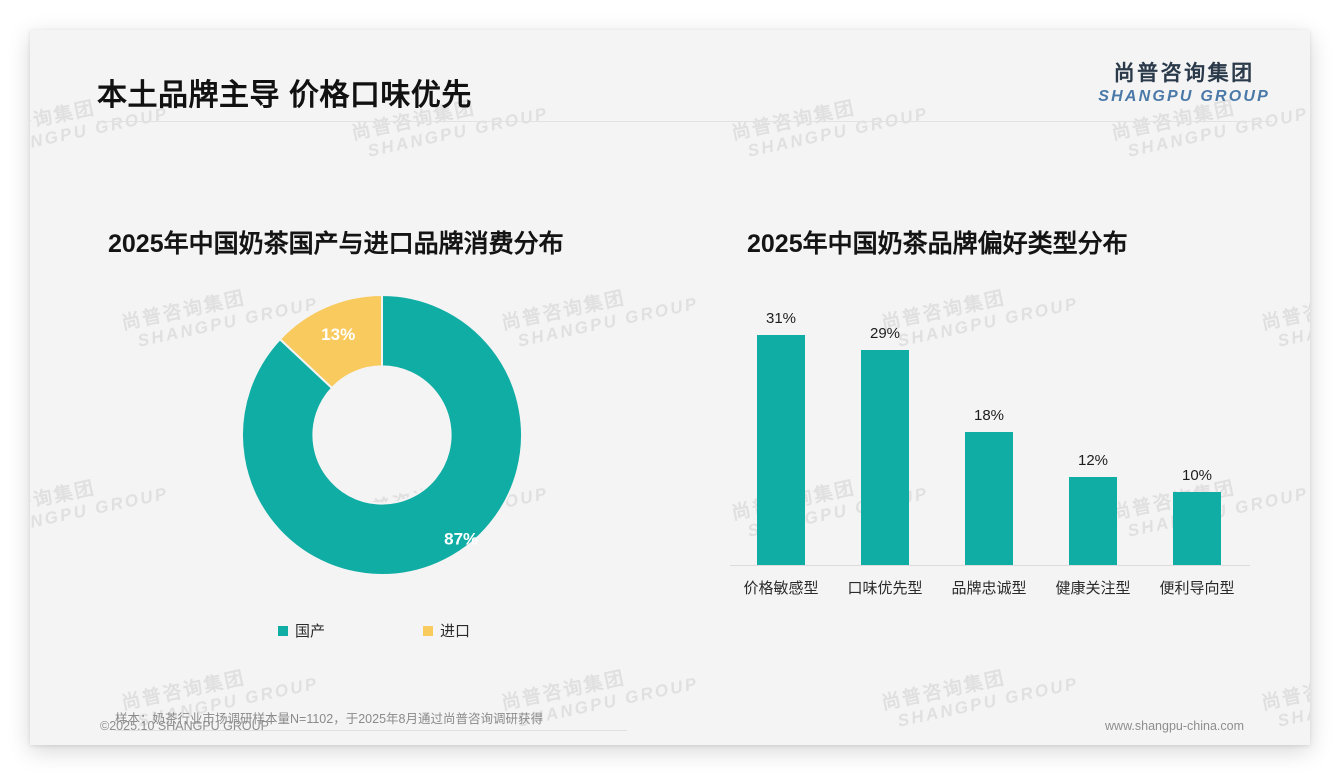 This screenshot has height=780, width=1340. Describe the element at coordinates (371, 730) in the screenshot. I see `footnote-divider` at that location.